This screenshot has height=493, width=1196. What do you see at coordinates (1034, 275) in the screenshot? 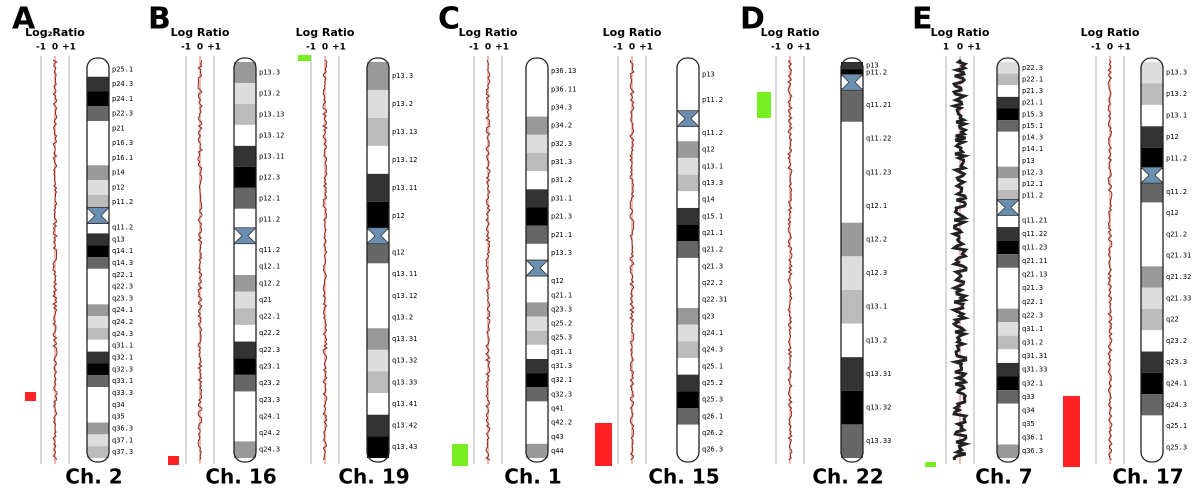
I see `band-label: q21.13` at bounding box center [1034, 275].